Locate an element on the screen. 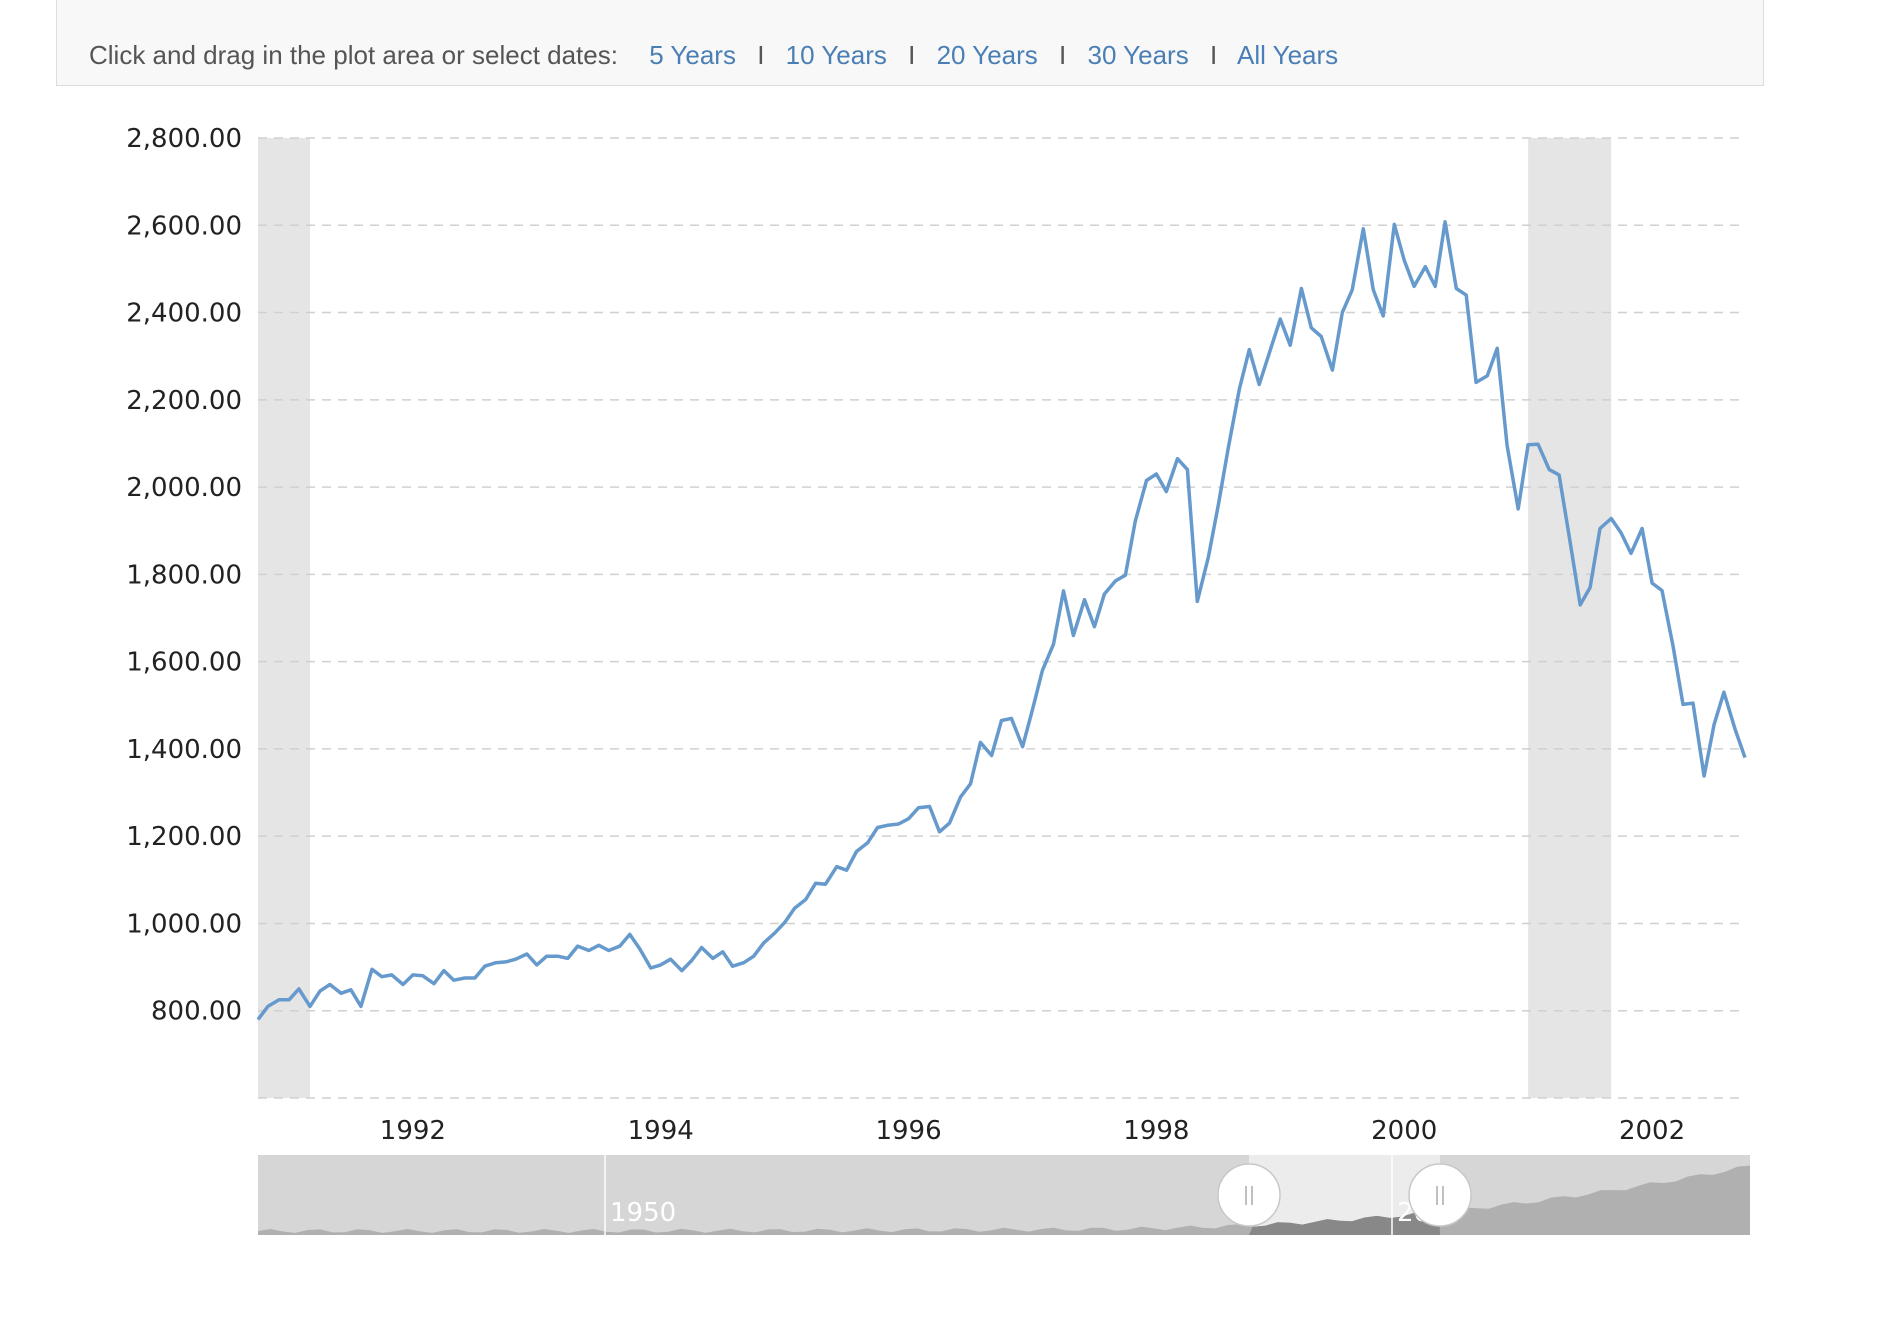 This screenshot has width=1904, height=1343. range-10-years-link: 10 Years is located at coordinates (836, 55).